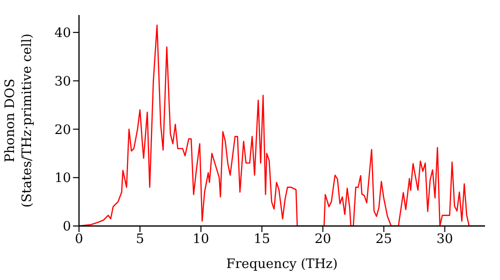  I want to click on x-tick-label: 0, so click(79, 240).